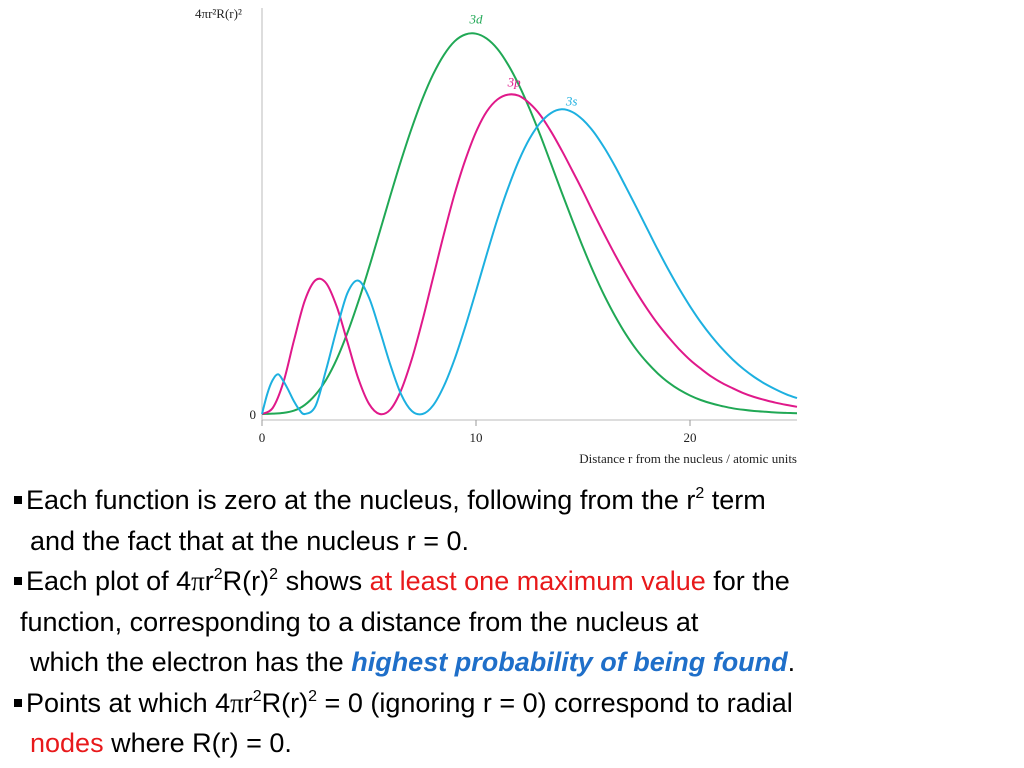 The height and width of the screenshot is (768, 1024). Describe the element at coordinates (218, 13) in the screenshot. I see `y-axis-label: 4πr²R(r)²` at that location.